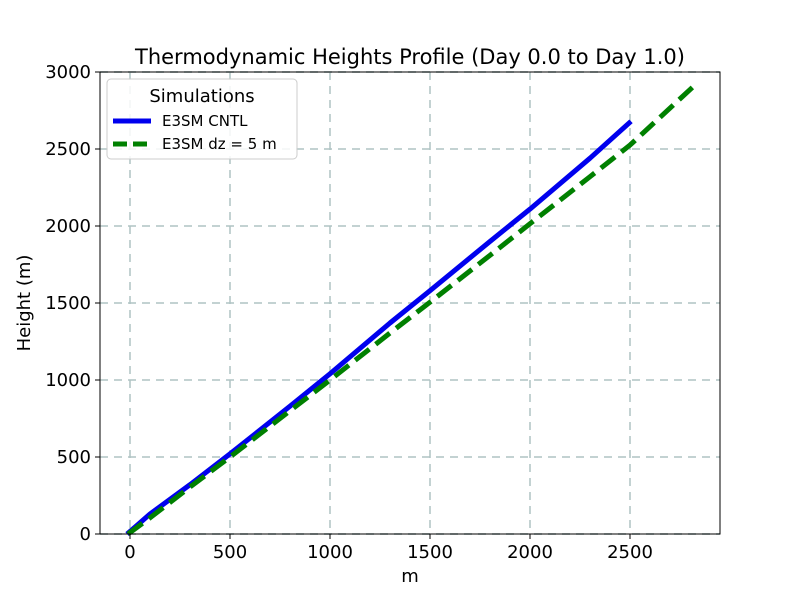 The image size is (800, 600). Describe the element at coordinates (68, 303) in the screenshot. I see `y-tick-label: 1500` at that location.